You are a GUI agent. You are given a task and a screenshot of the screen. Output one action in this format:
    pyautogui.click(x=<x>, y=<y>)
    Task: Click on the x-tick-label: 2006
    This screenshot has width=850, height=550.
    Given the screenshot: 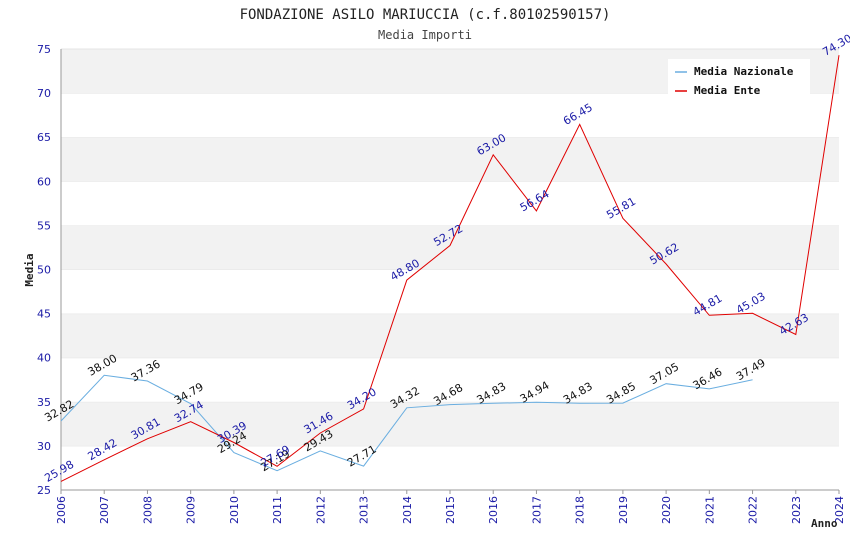 What is the action you would take?
    pyautogui.click(x=61, y=510)
    